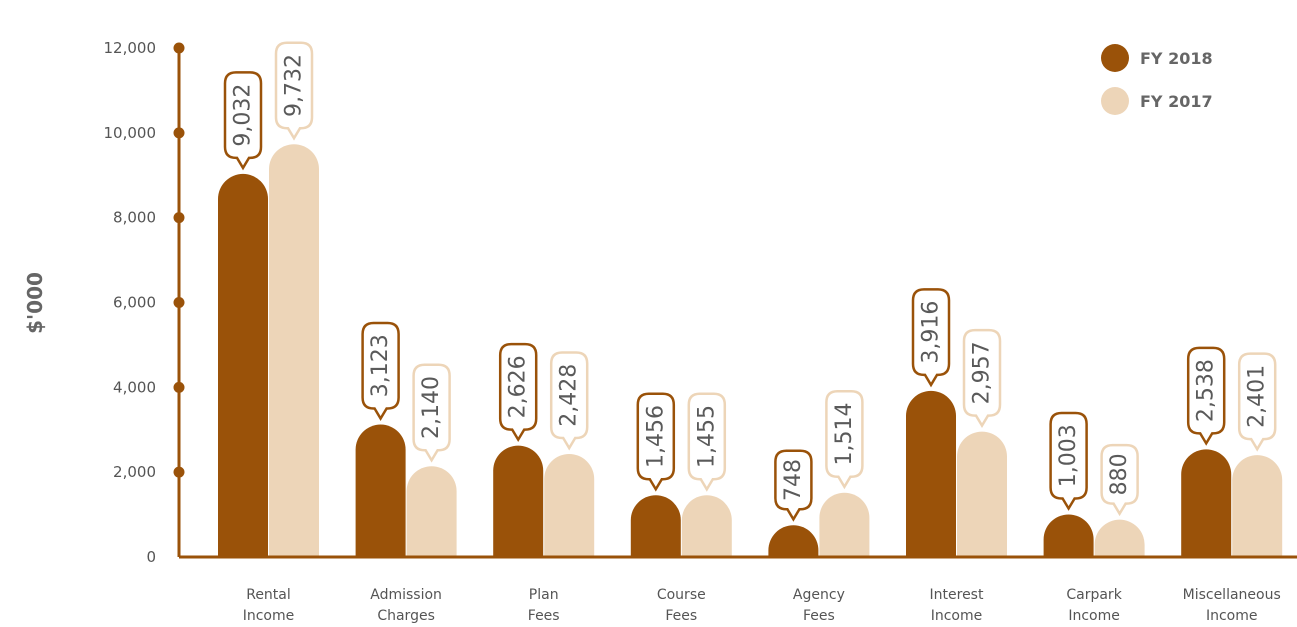 The image size is (1297, 627). What do you see at coordinates (1157, 79) in the screenshot?
I see `legend: FY 2018 FY 2017` at bounding box center [1157, 79].